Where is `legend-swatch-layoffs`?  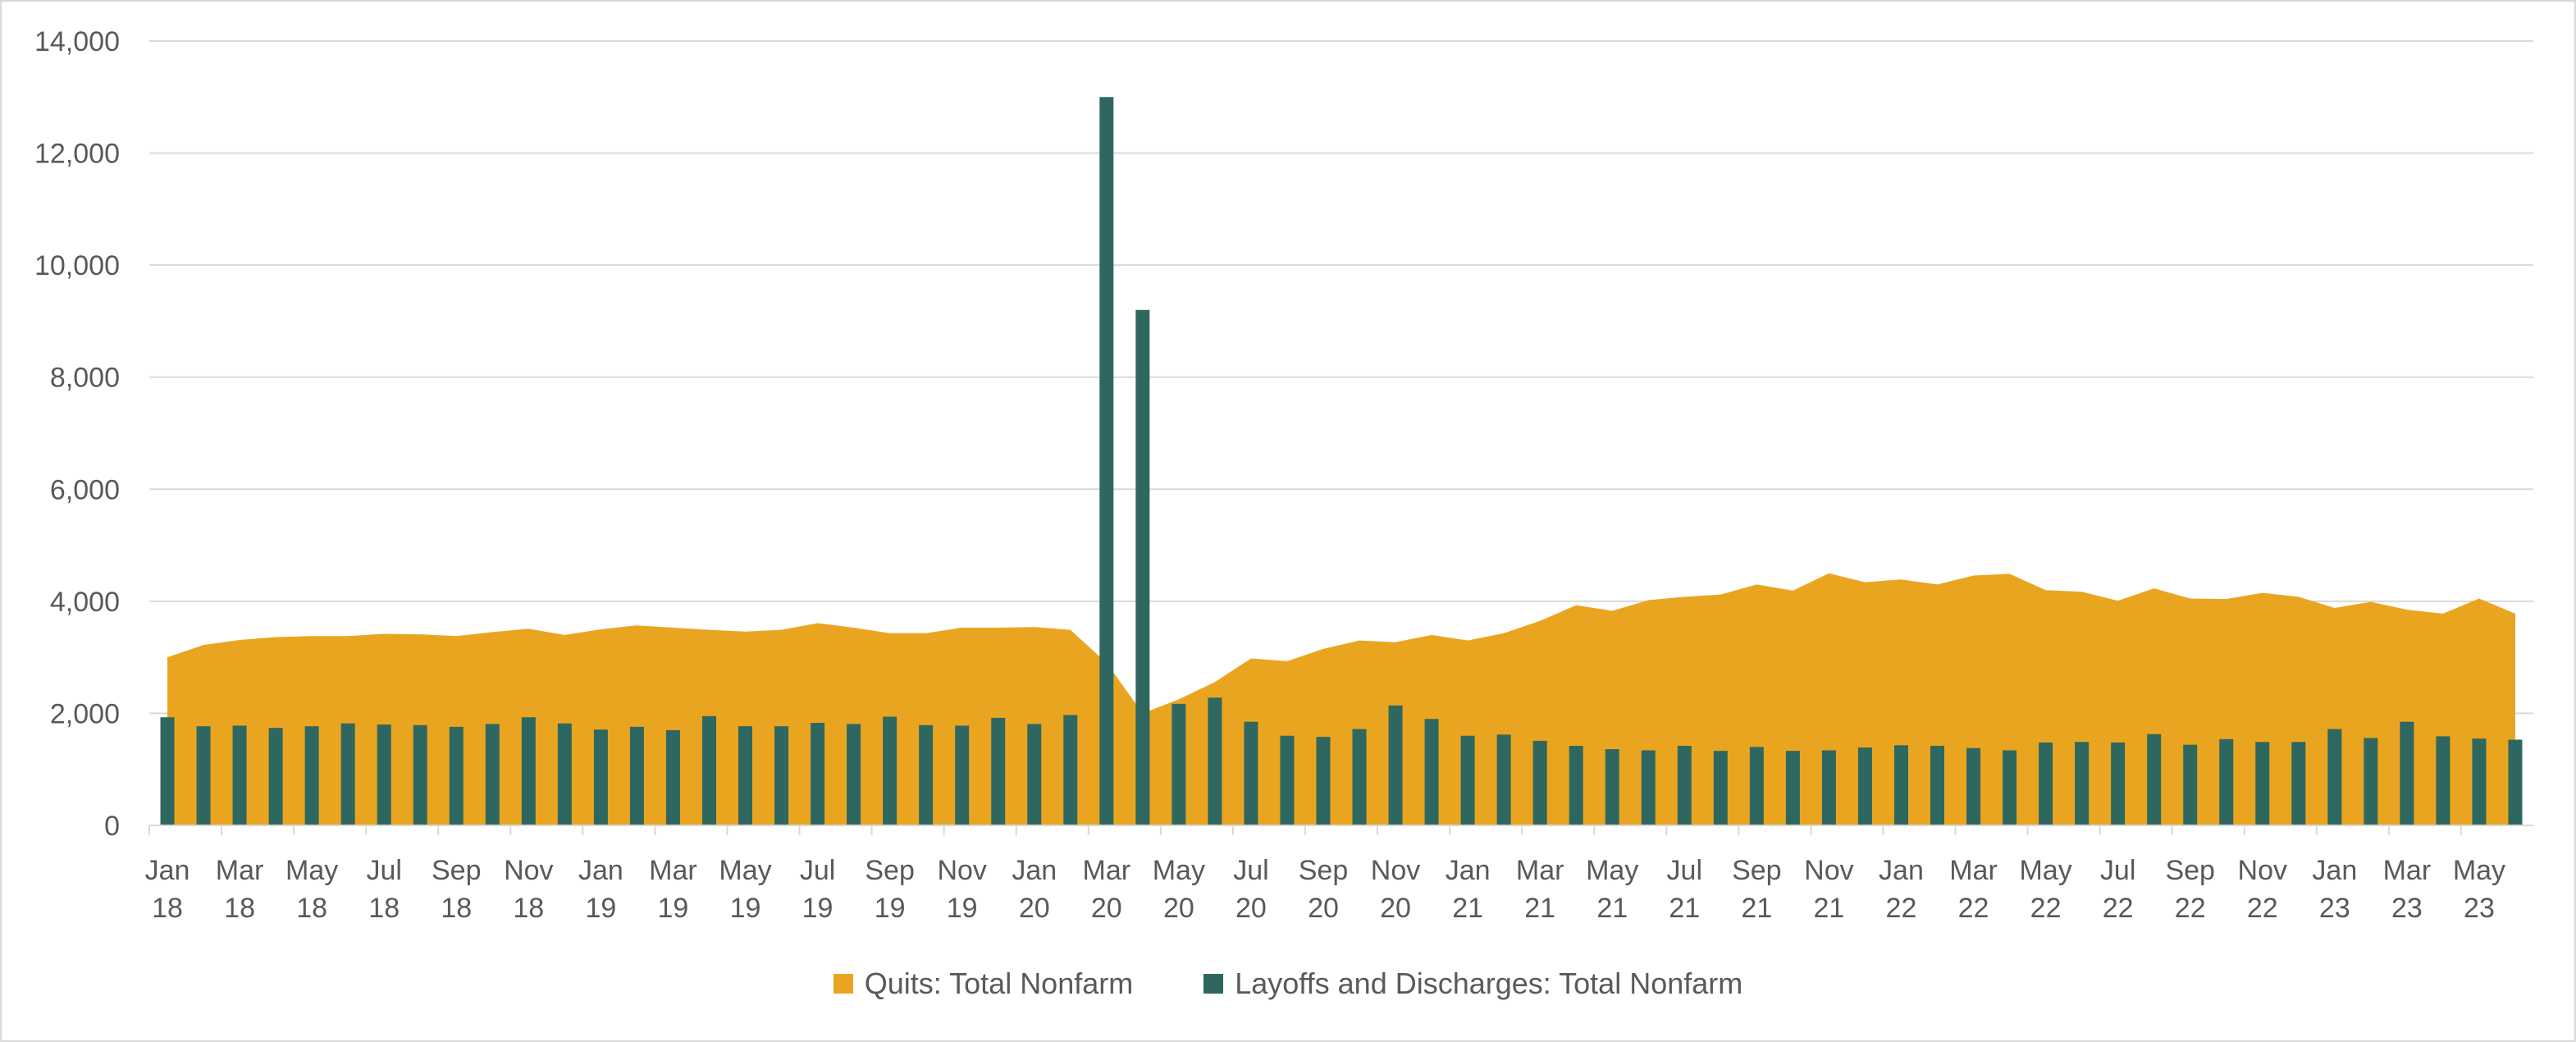 legend-swatch-layoffs is located at coordinates (1214, 984).